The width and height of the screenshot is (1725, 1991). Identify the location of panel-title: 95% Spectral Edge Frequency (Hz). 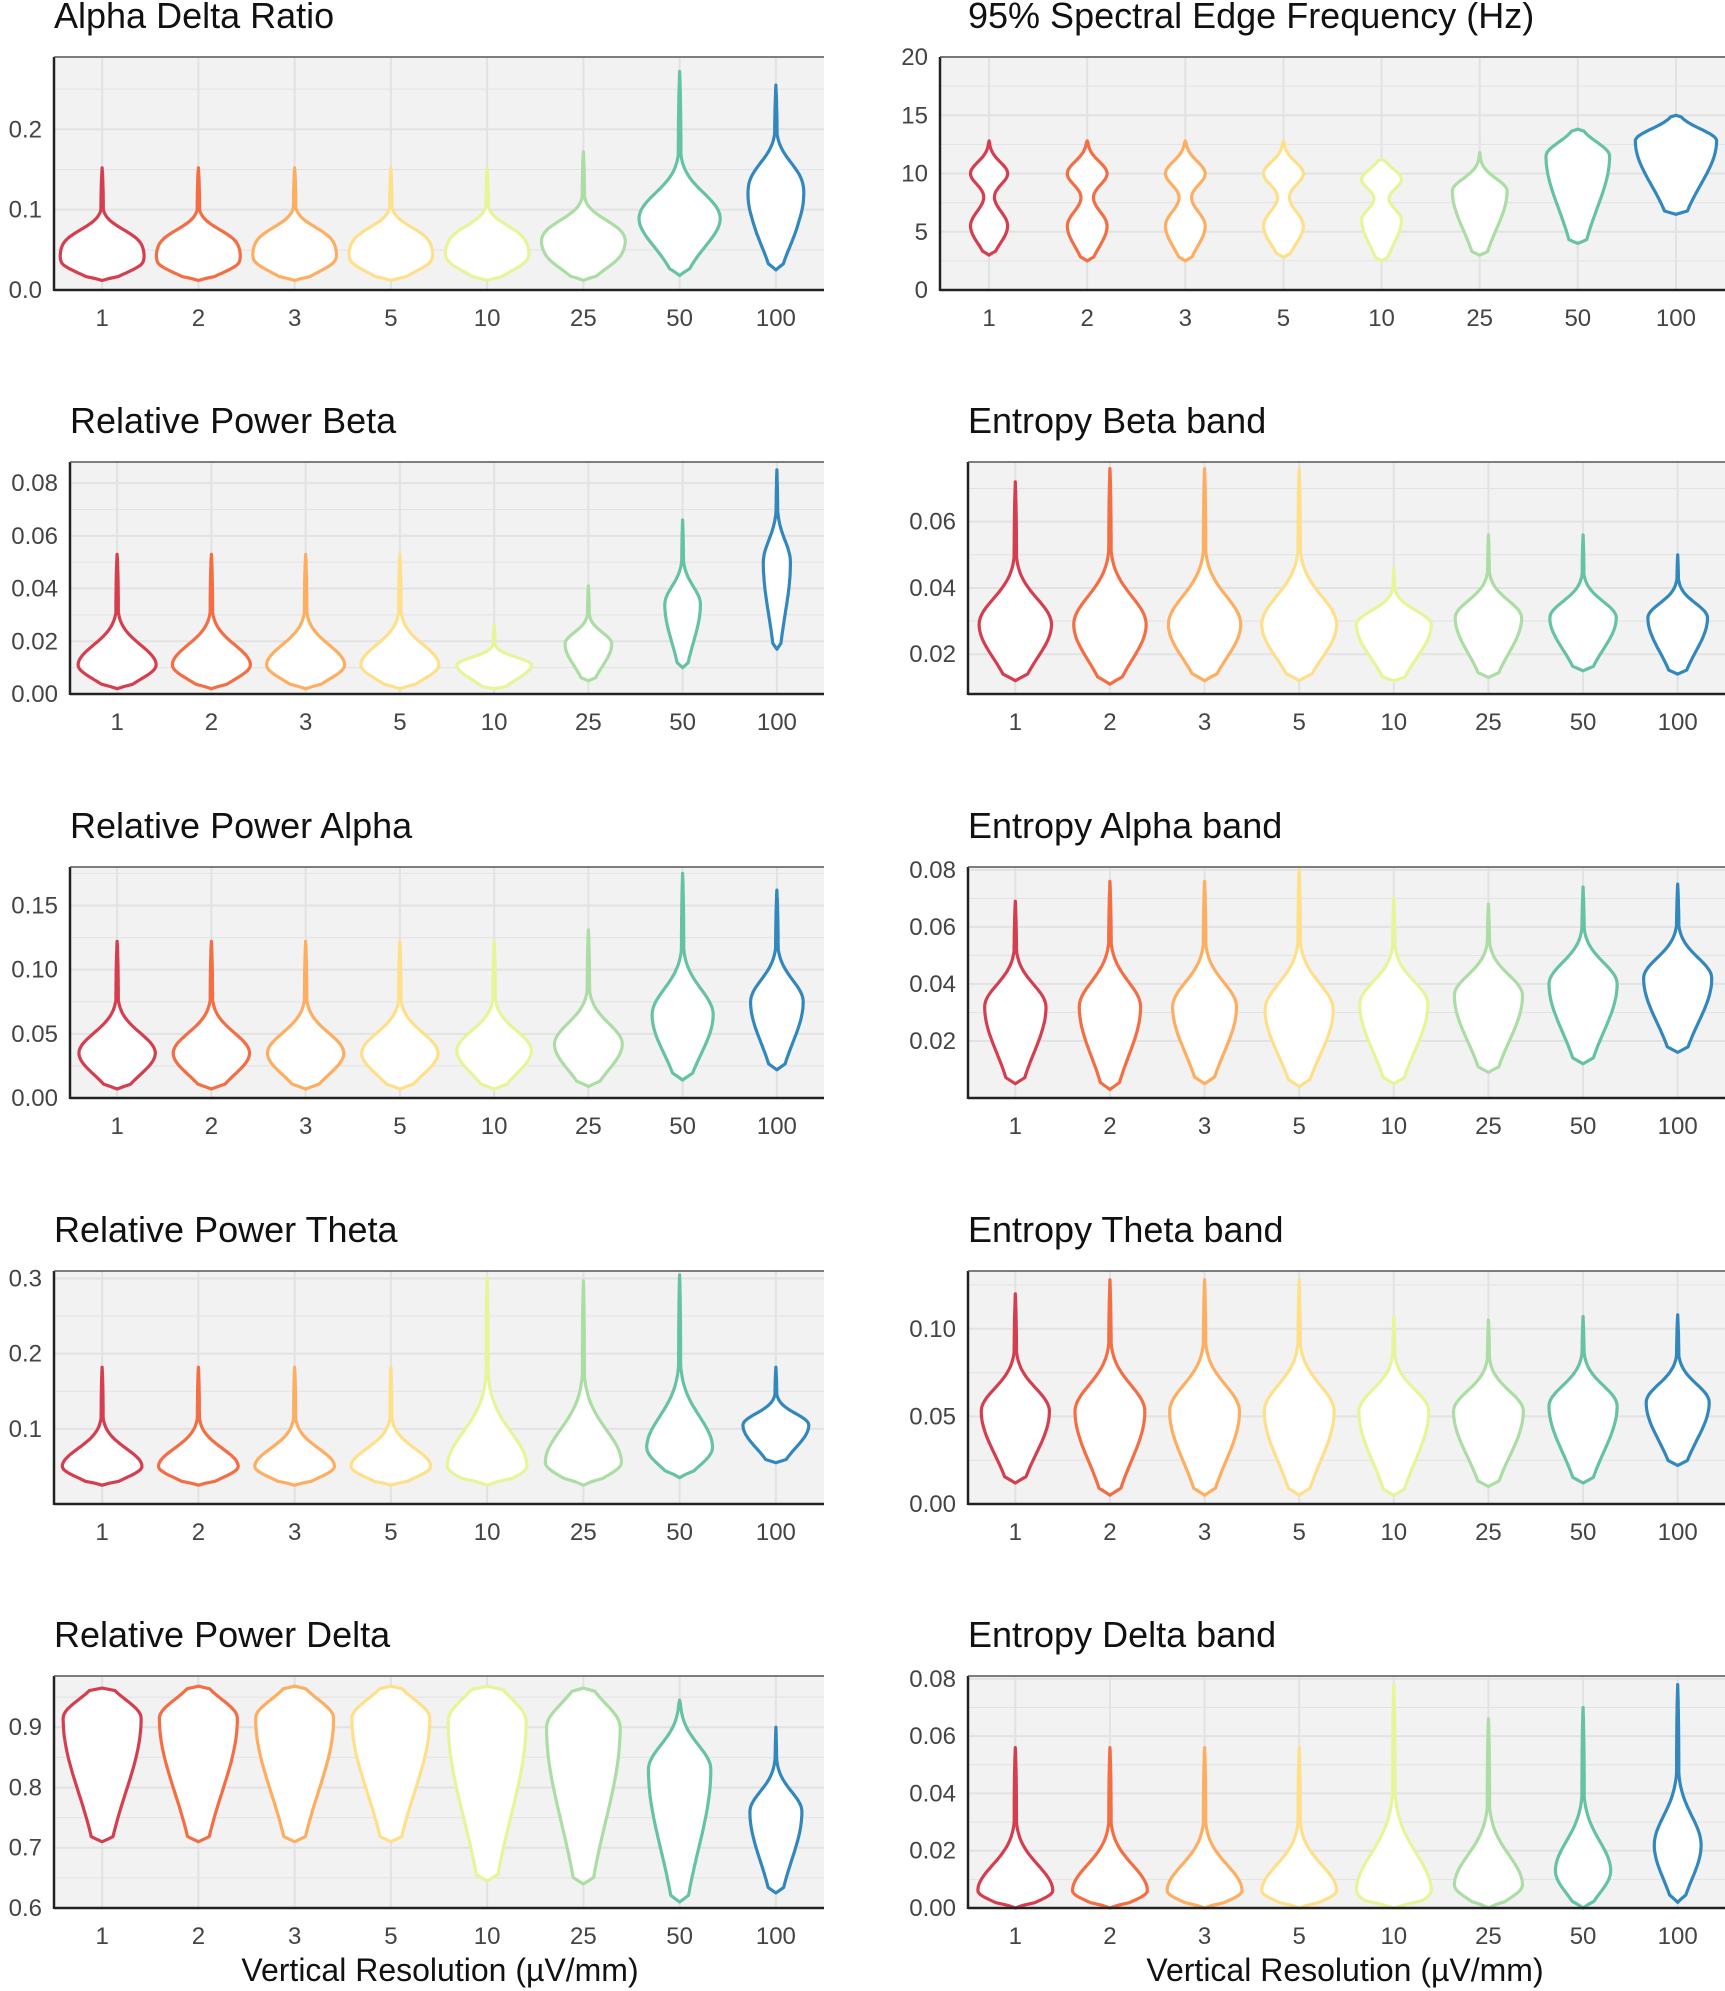
(1251, 18).